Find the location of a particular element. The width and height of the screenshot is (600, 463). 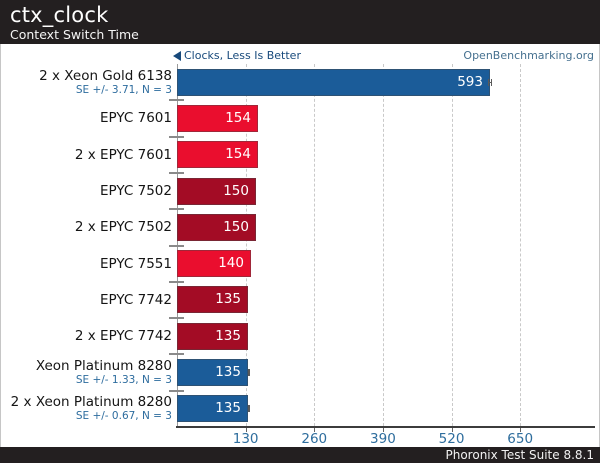

row-label-wrap: 2 x Xeon Platinum 8280 SE +/- 0.67, N = 3 is located at coordinates (86, 409).